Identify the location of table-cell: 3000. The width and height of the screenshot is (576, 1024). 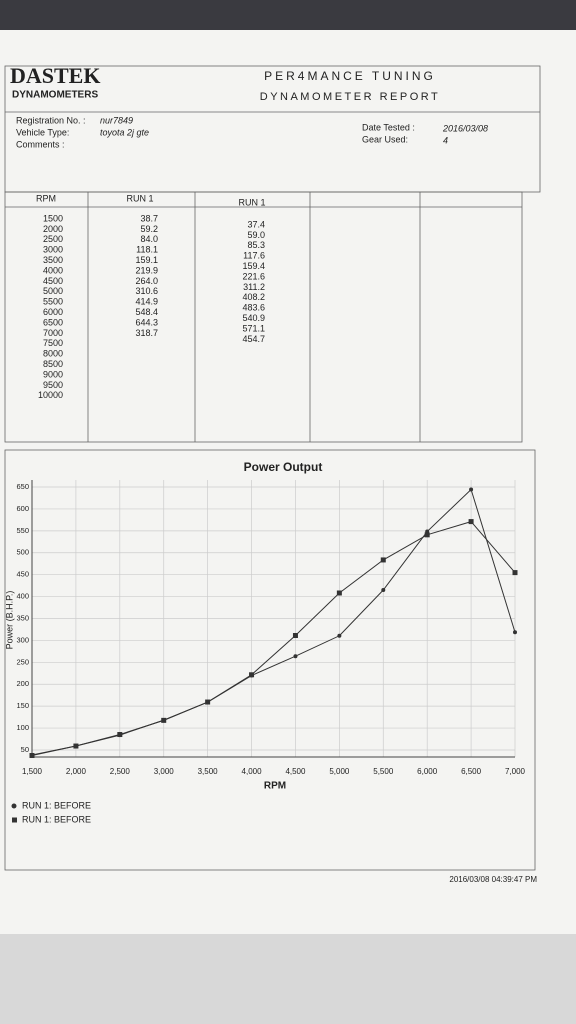
(53, 250).